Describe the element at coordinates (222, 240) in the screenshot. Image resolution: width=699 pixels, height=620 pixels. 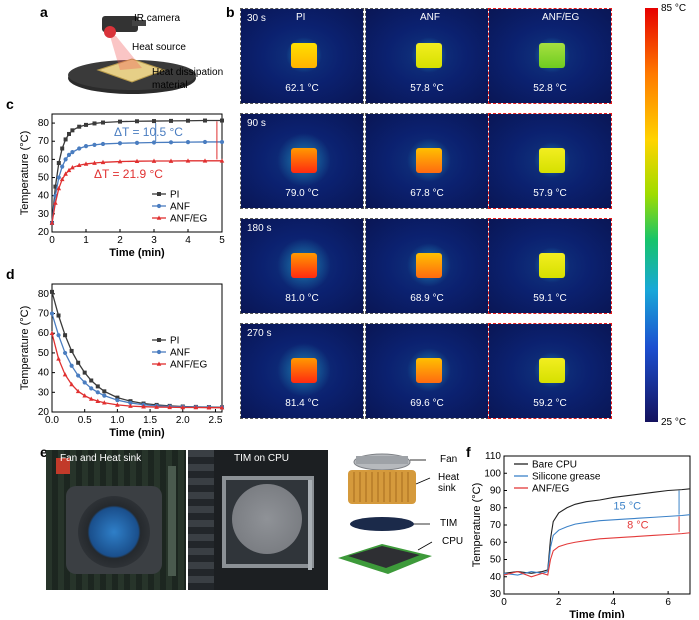
I see `x-tick-label: 5` at that location.